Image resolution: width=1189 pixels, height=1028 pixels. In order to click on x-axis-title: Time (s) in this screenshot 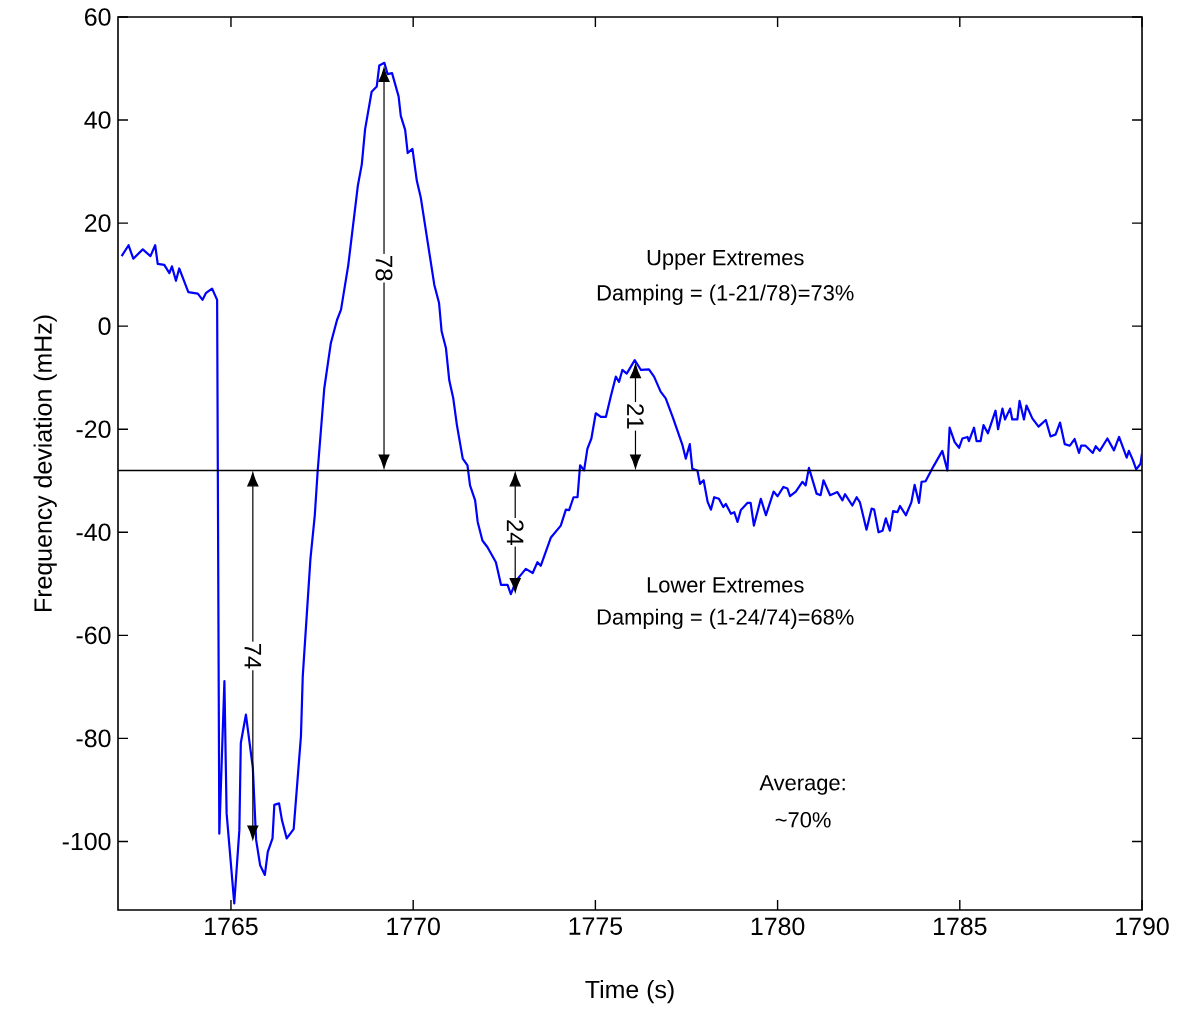, I will do `click(629, 992)`.